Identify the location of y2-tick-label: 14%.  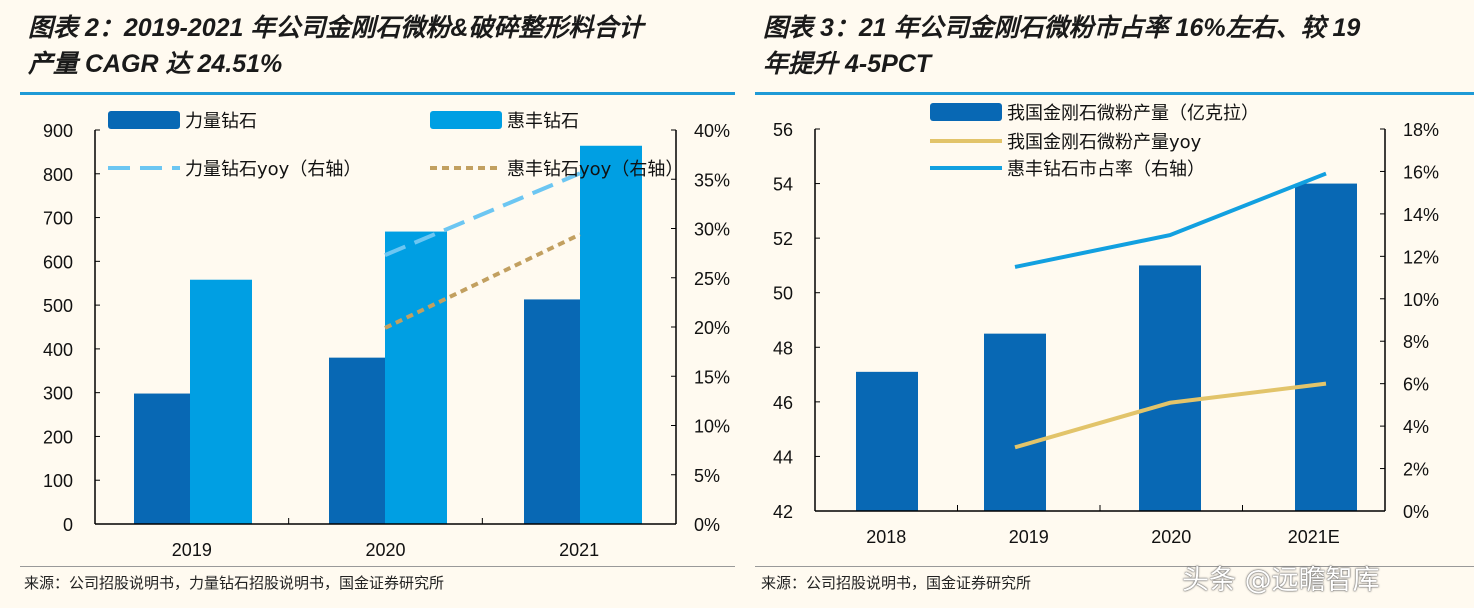
(1421, 215).